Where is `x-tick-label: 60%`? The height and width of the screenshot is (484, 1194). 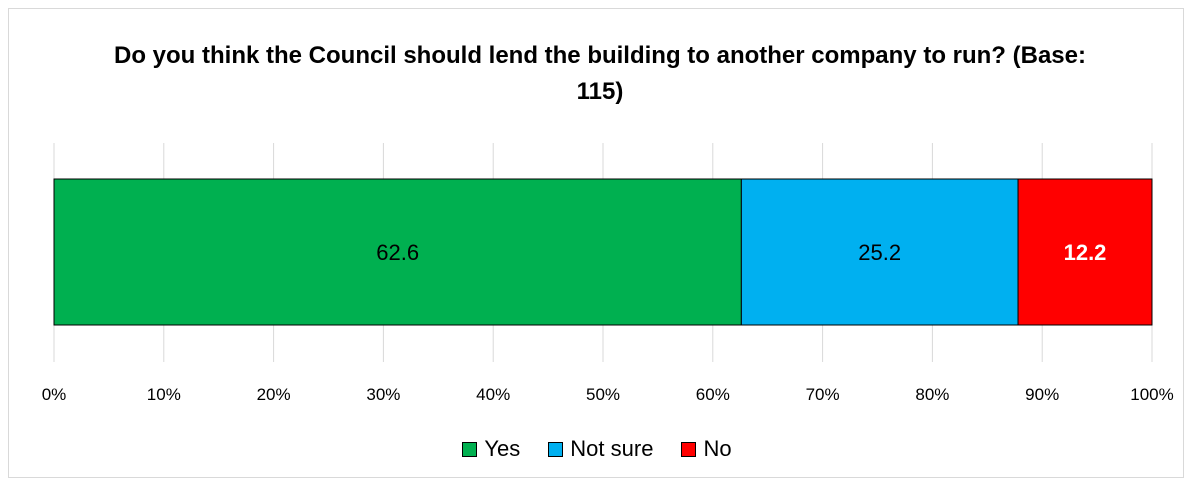 x-tick-label: 60% is located at coordinates (713, 394).